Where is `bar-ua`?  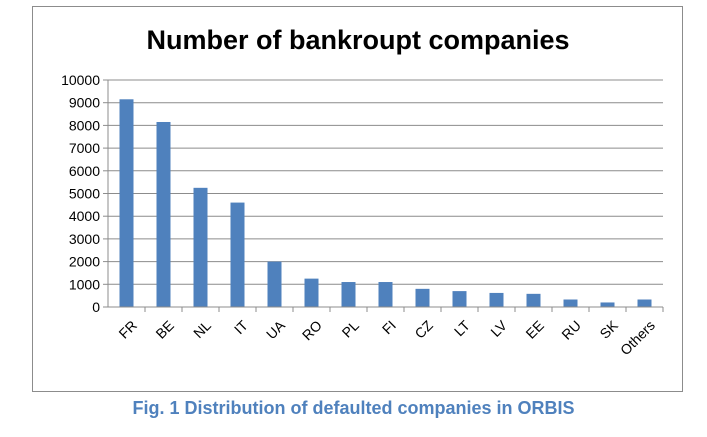
bar-ua is located at coordinates (274, 284).